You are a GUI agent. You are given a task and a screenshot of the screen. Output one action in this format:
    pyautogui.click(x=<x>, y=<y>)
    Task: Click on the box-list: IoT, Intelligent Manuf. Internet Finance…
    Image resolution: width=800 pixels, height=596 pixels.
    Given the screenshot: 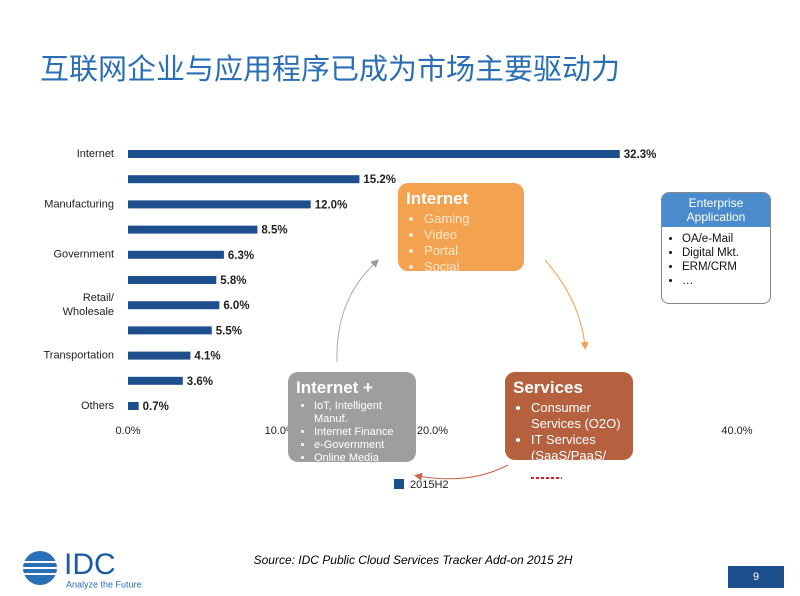 What is the action you would take?
    pyautogui.click(x=352, y=431)
    